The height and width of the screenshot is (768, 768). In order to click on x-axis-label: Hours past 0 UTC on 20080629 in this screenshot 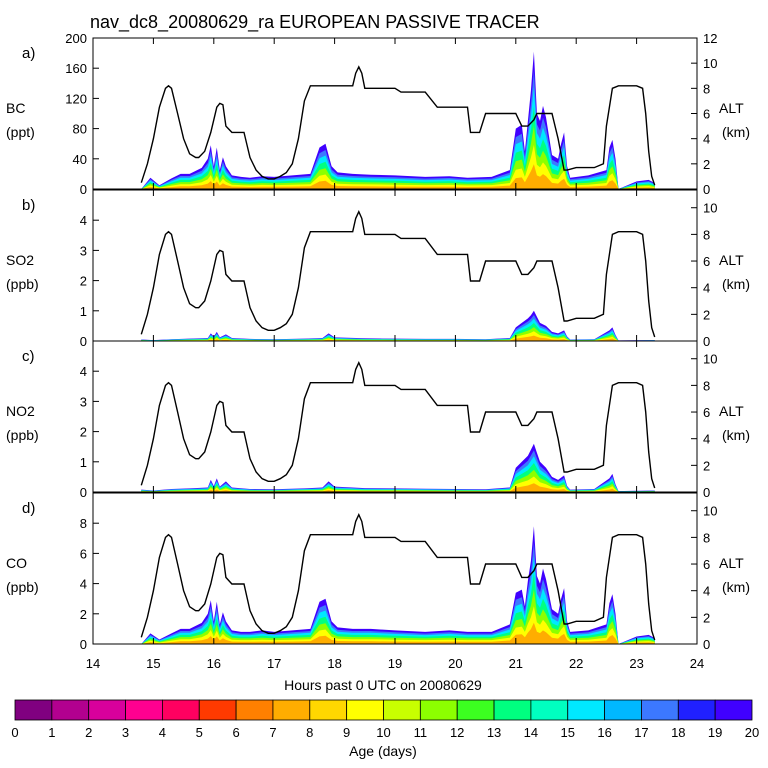, I will do `click(383, 685)`.